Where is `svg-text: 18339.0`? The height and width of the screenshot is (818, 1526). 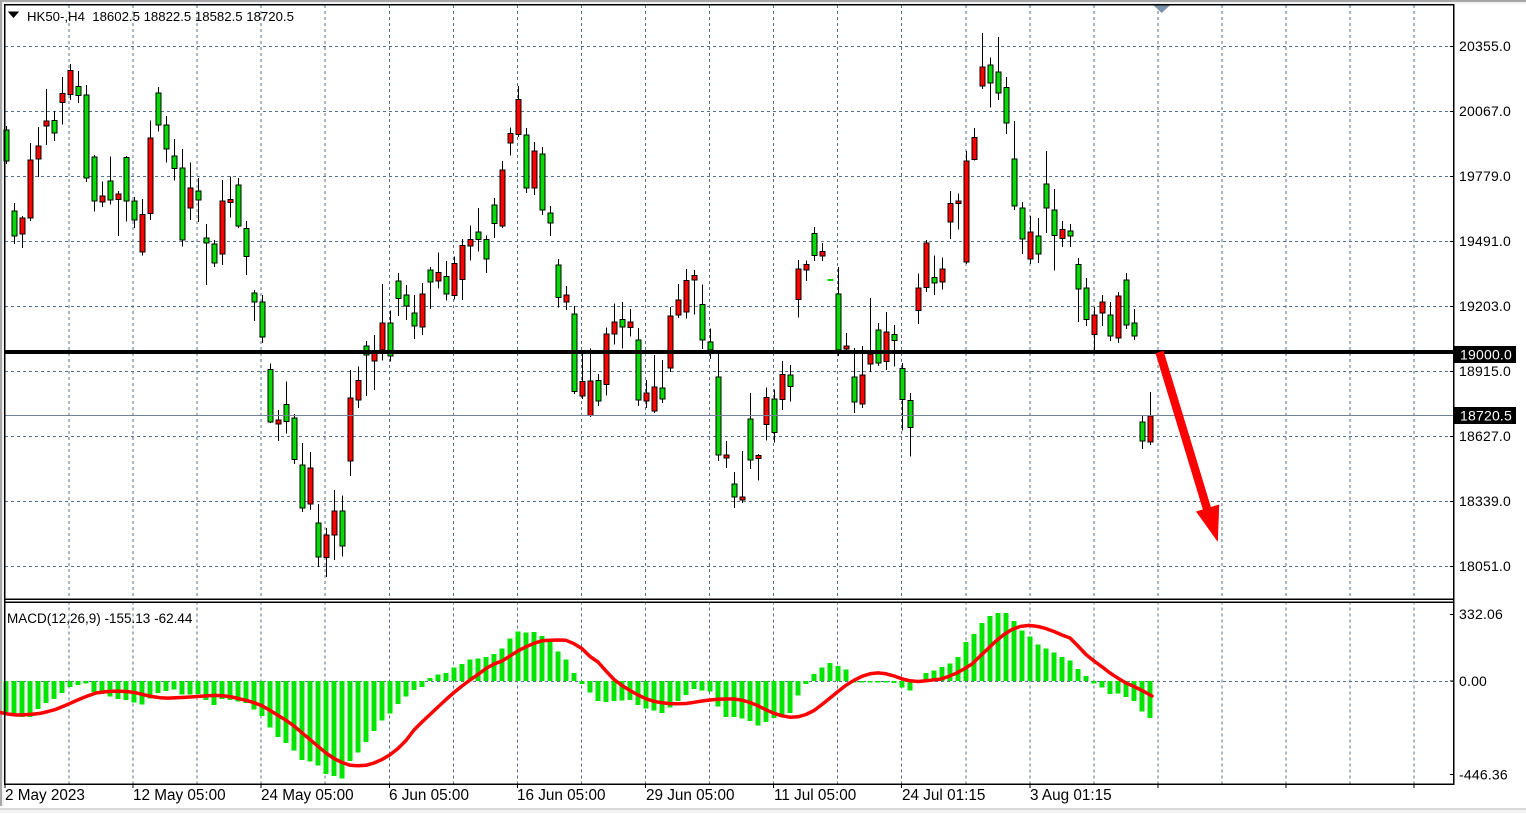 svg-text: 18339.0 is located at coordinates (1485, 501).